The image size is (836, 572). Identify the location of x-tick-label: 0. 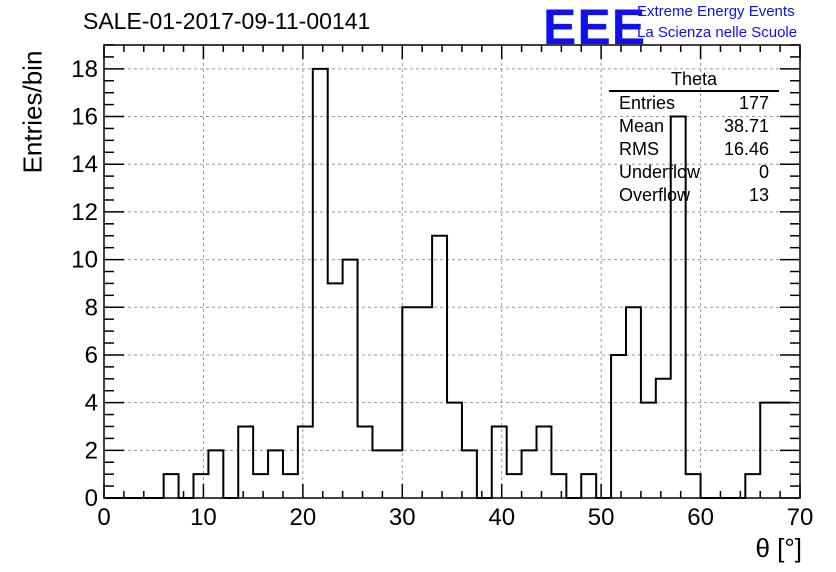
(103, 517).